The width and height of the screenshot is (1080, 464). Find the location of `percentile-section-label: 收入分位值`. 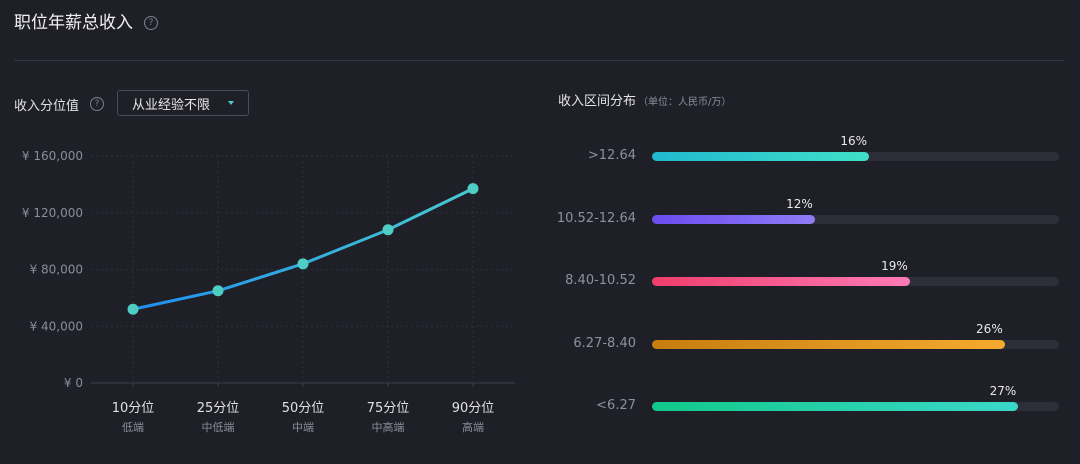

percentile-section-label: 收入分位值 is located at coordinates (47, 106).